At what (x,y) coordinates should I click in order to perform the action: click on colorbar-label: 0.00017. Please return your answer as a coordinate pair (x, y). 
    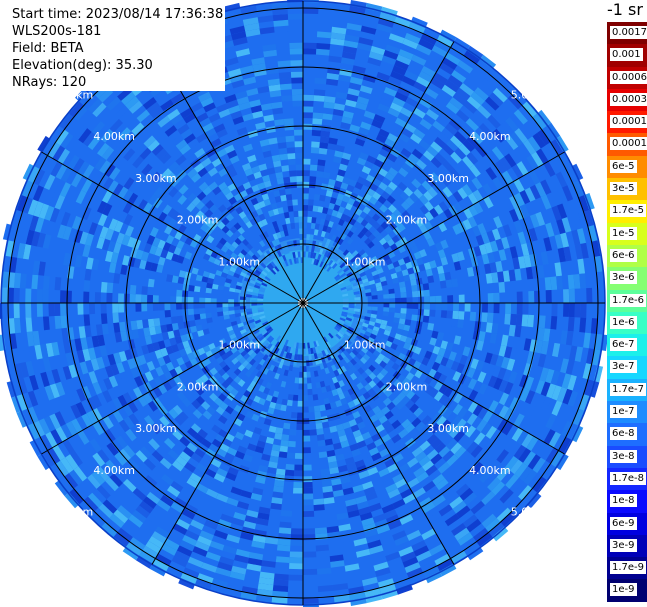
    Looking at the image, I should click on (628, 122).